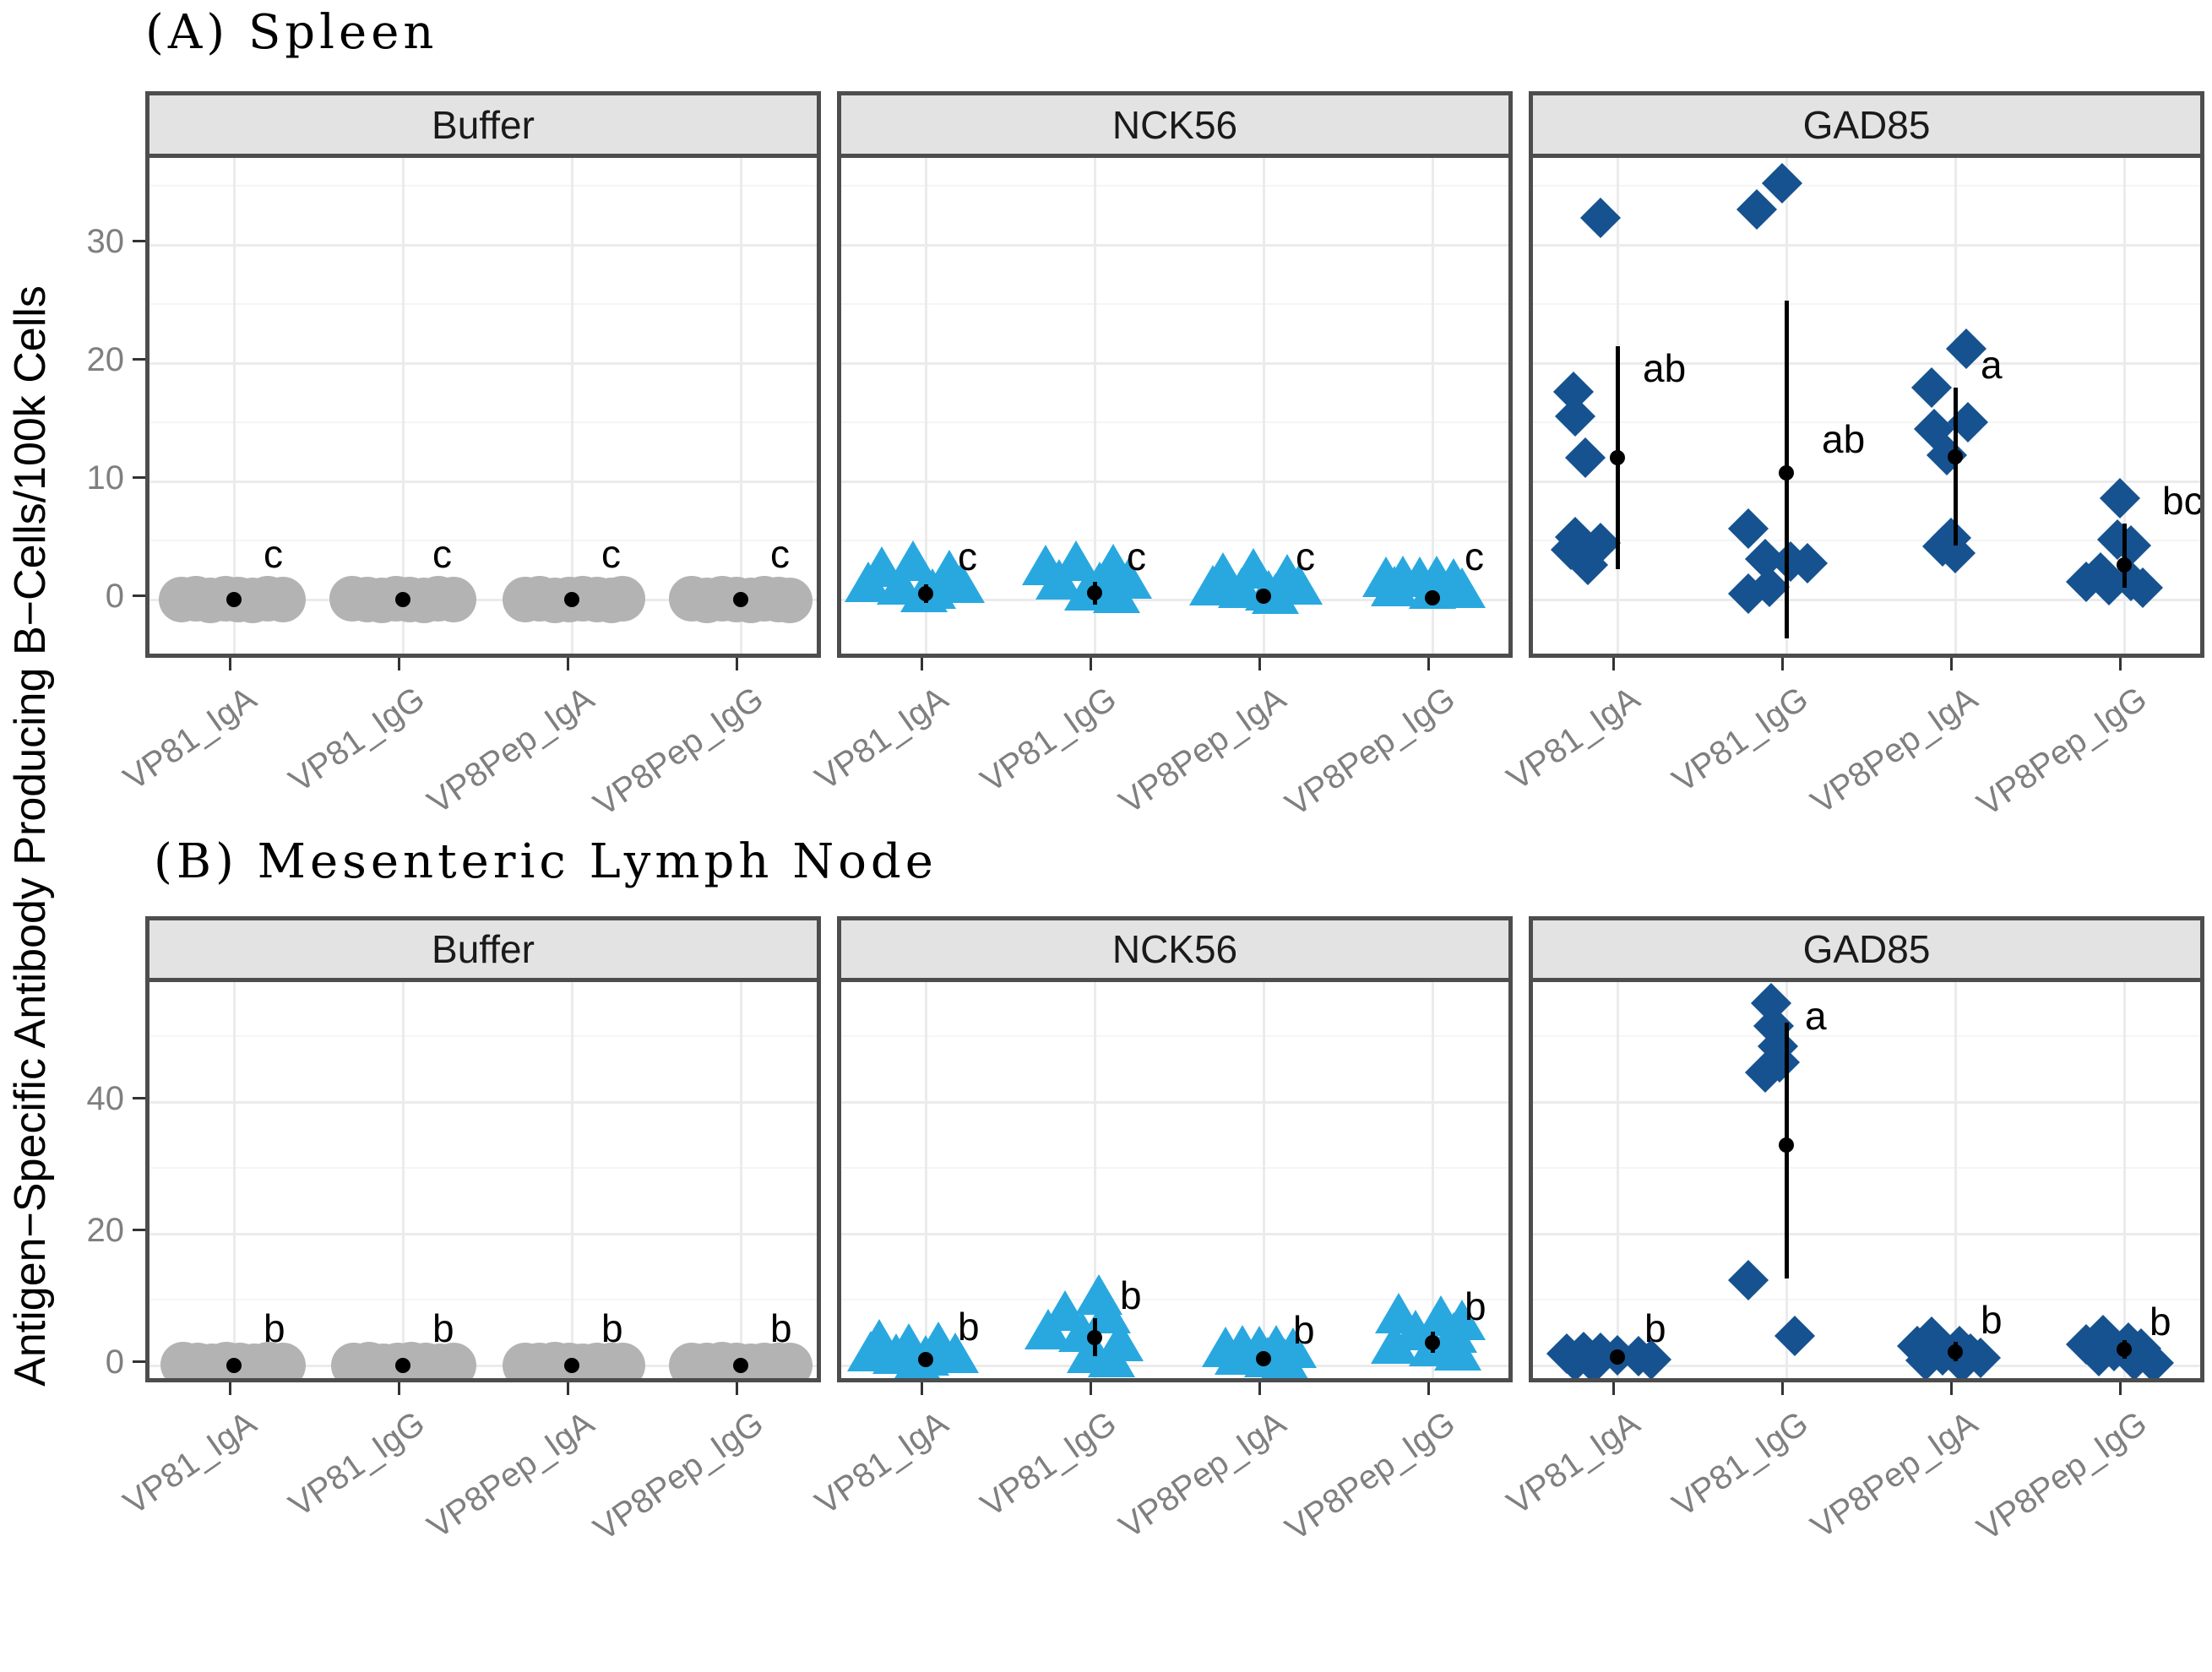  Describe the element at coordinates (1866, 1180) in the screenshot. I see `plot-area: b a b b` at that location.